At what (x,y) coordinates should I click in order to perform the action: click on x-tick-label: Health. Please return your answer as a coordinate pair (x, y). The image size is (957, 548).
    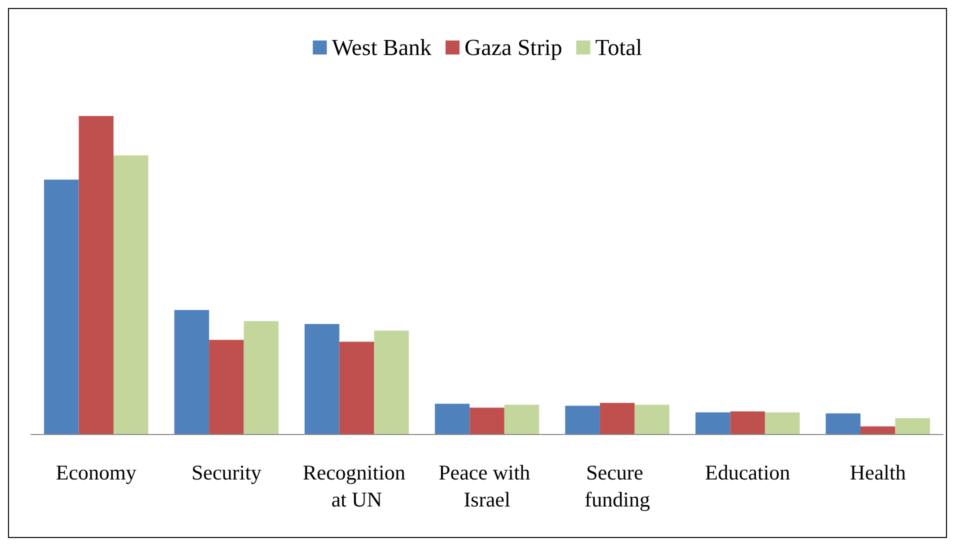
    Looking at the image, I should click on (878, 472).